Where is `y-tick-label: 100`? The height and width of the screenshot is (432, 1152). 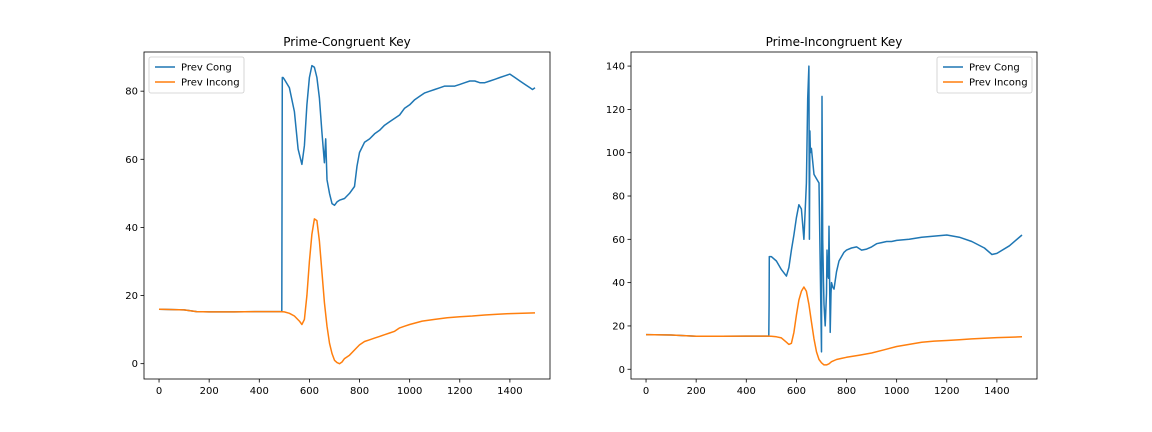 y-tick-label: 100 is located at coordinates (615, 153).